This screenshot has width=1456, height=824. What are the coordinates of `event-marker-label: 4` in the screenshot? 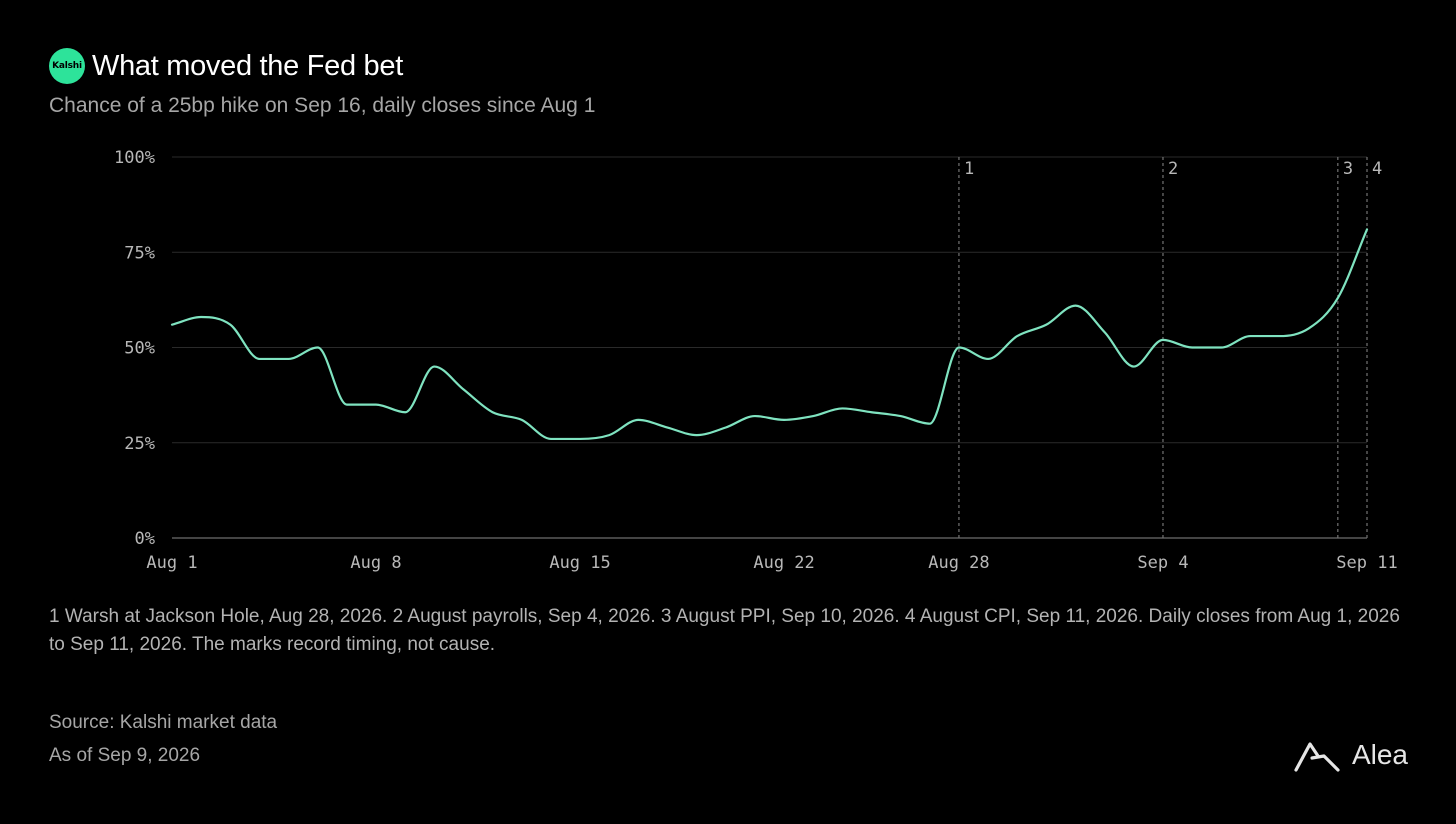 It's located at (1377, 169).